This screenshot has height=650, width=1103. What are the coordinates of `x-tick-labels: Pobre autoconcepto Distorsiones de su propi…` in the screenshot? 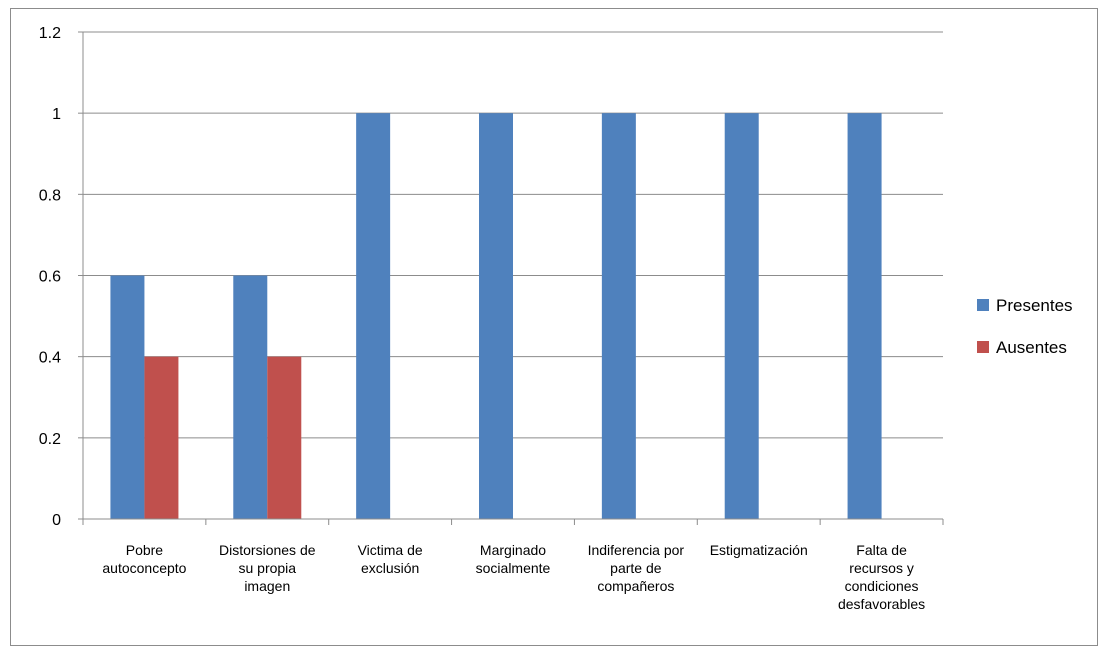 It's located at (513, 577).